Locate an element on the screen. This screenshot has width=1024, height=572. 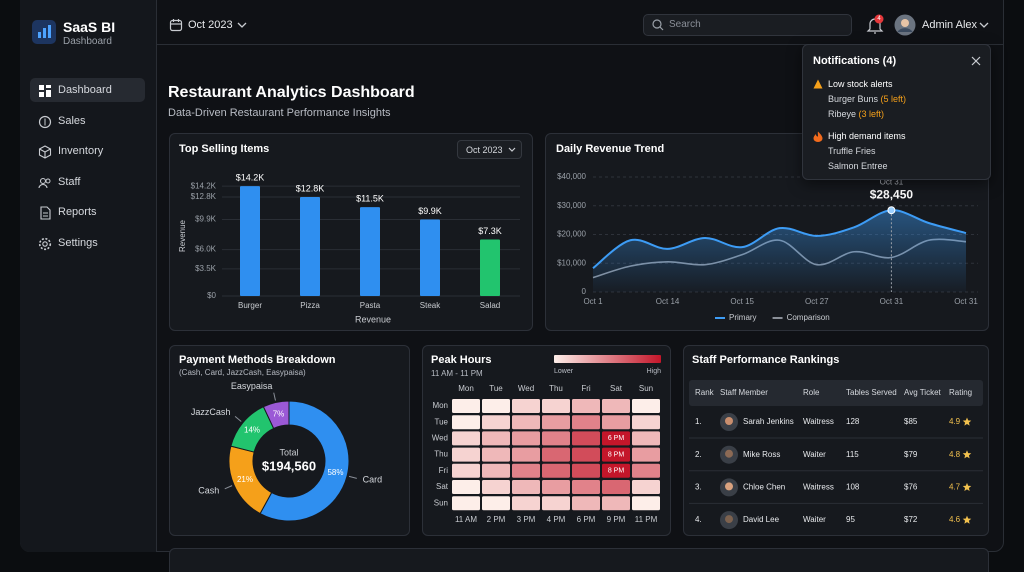
column-header: Rating is located at coordinates (960, 392).